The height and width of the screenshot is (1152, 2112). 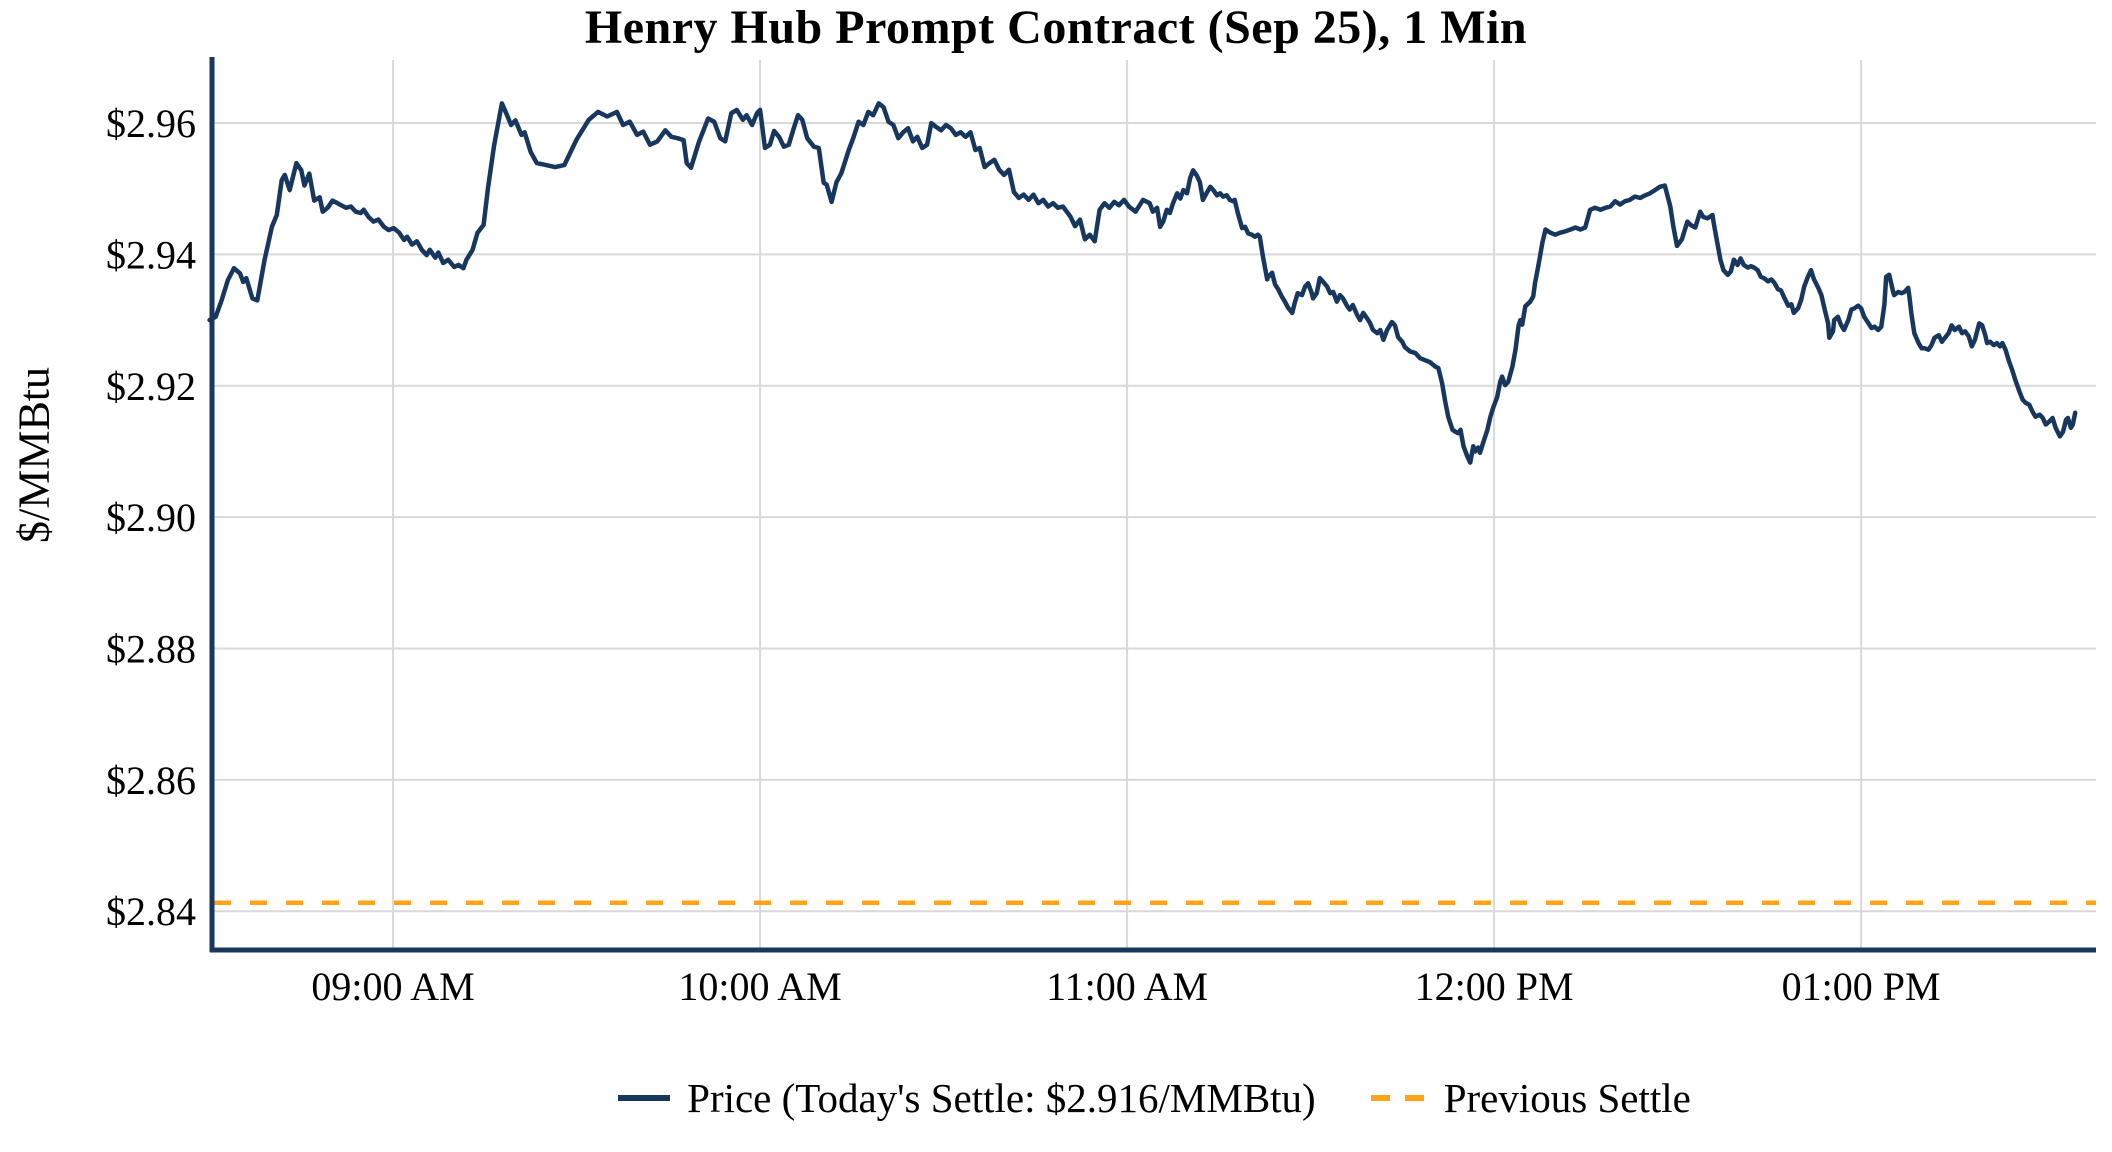 I want to click on legend-price-label: Price (Today's Settle: $2.916/MMBtu), so click(x=1001, y=1098).